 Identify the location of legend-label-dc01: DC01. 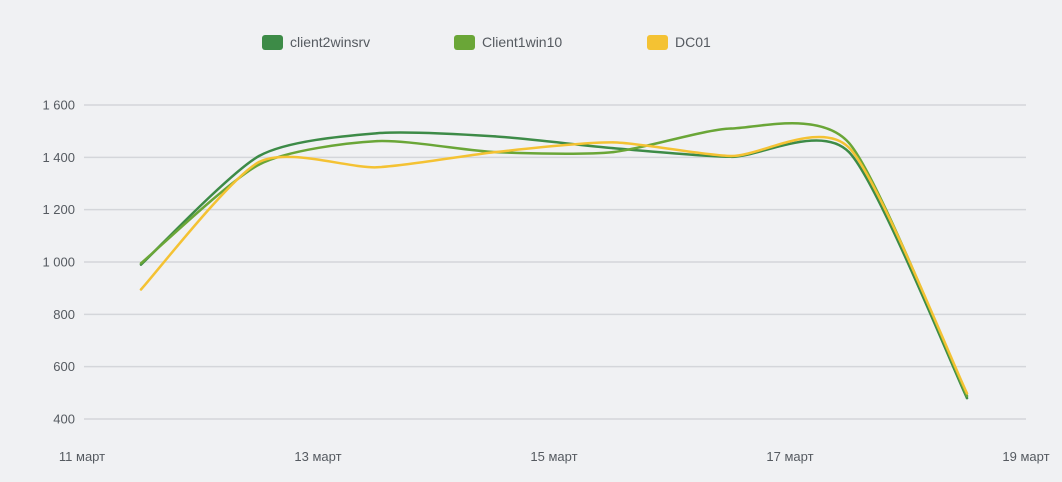
(693, 42).